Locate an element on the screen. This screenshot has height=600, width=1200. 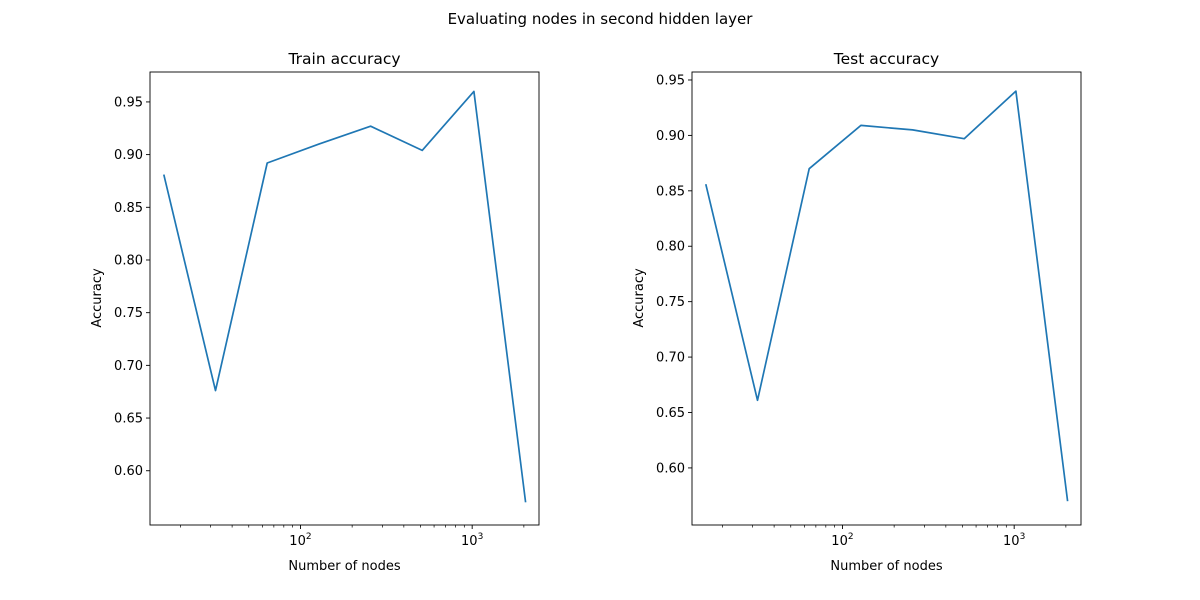
chart-title: Test accuracy is located at coordinates (886, 59).